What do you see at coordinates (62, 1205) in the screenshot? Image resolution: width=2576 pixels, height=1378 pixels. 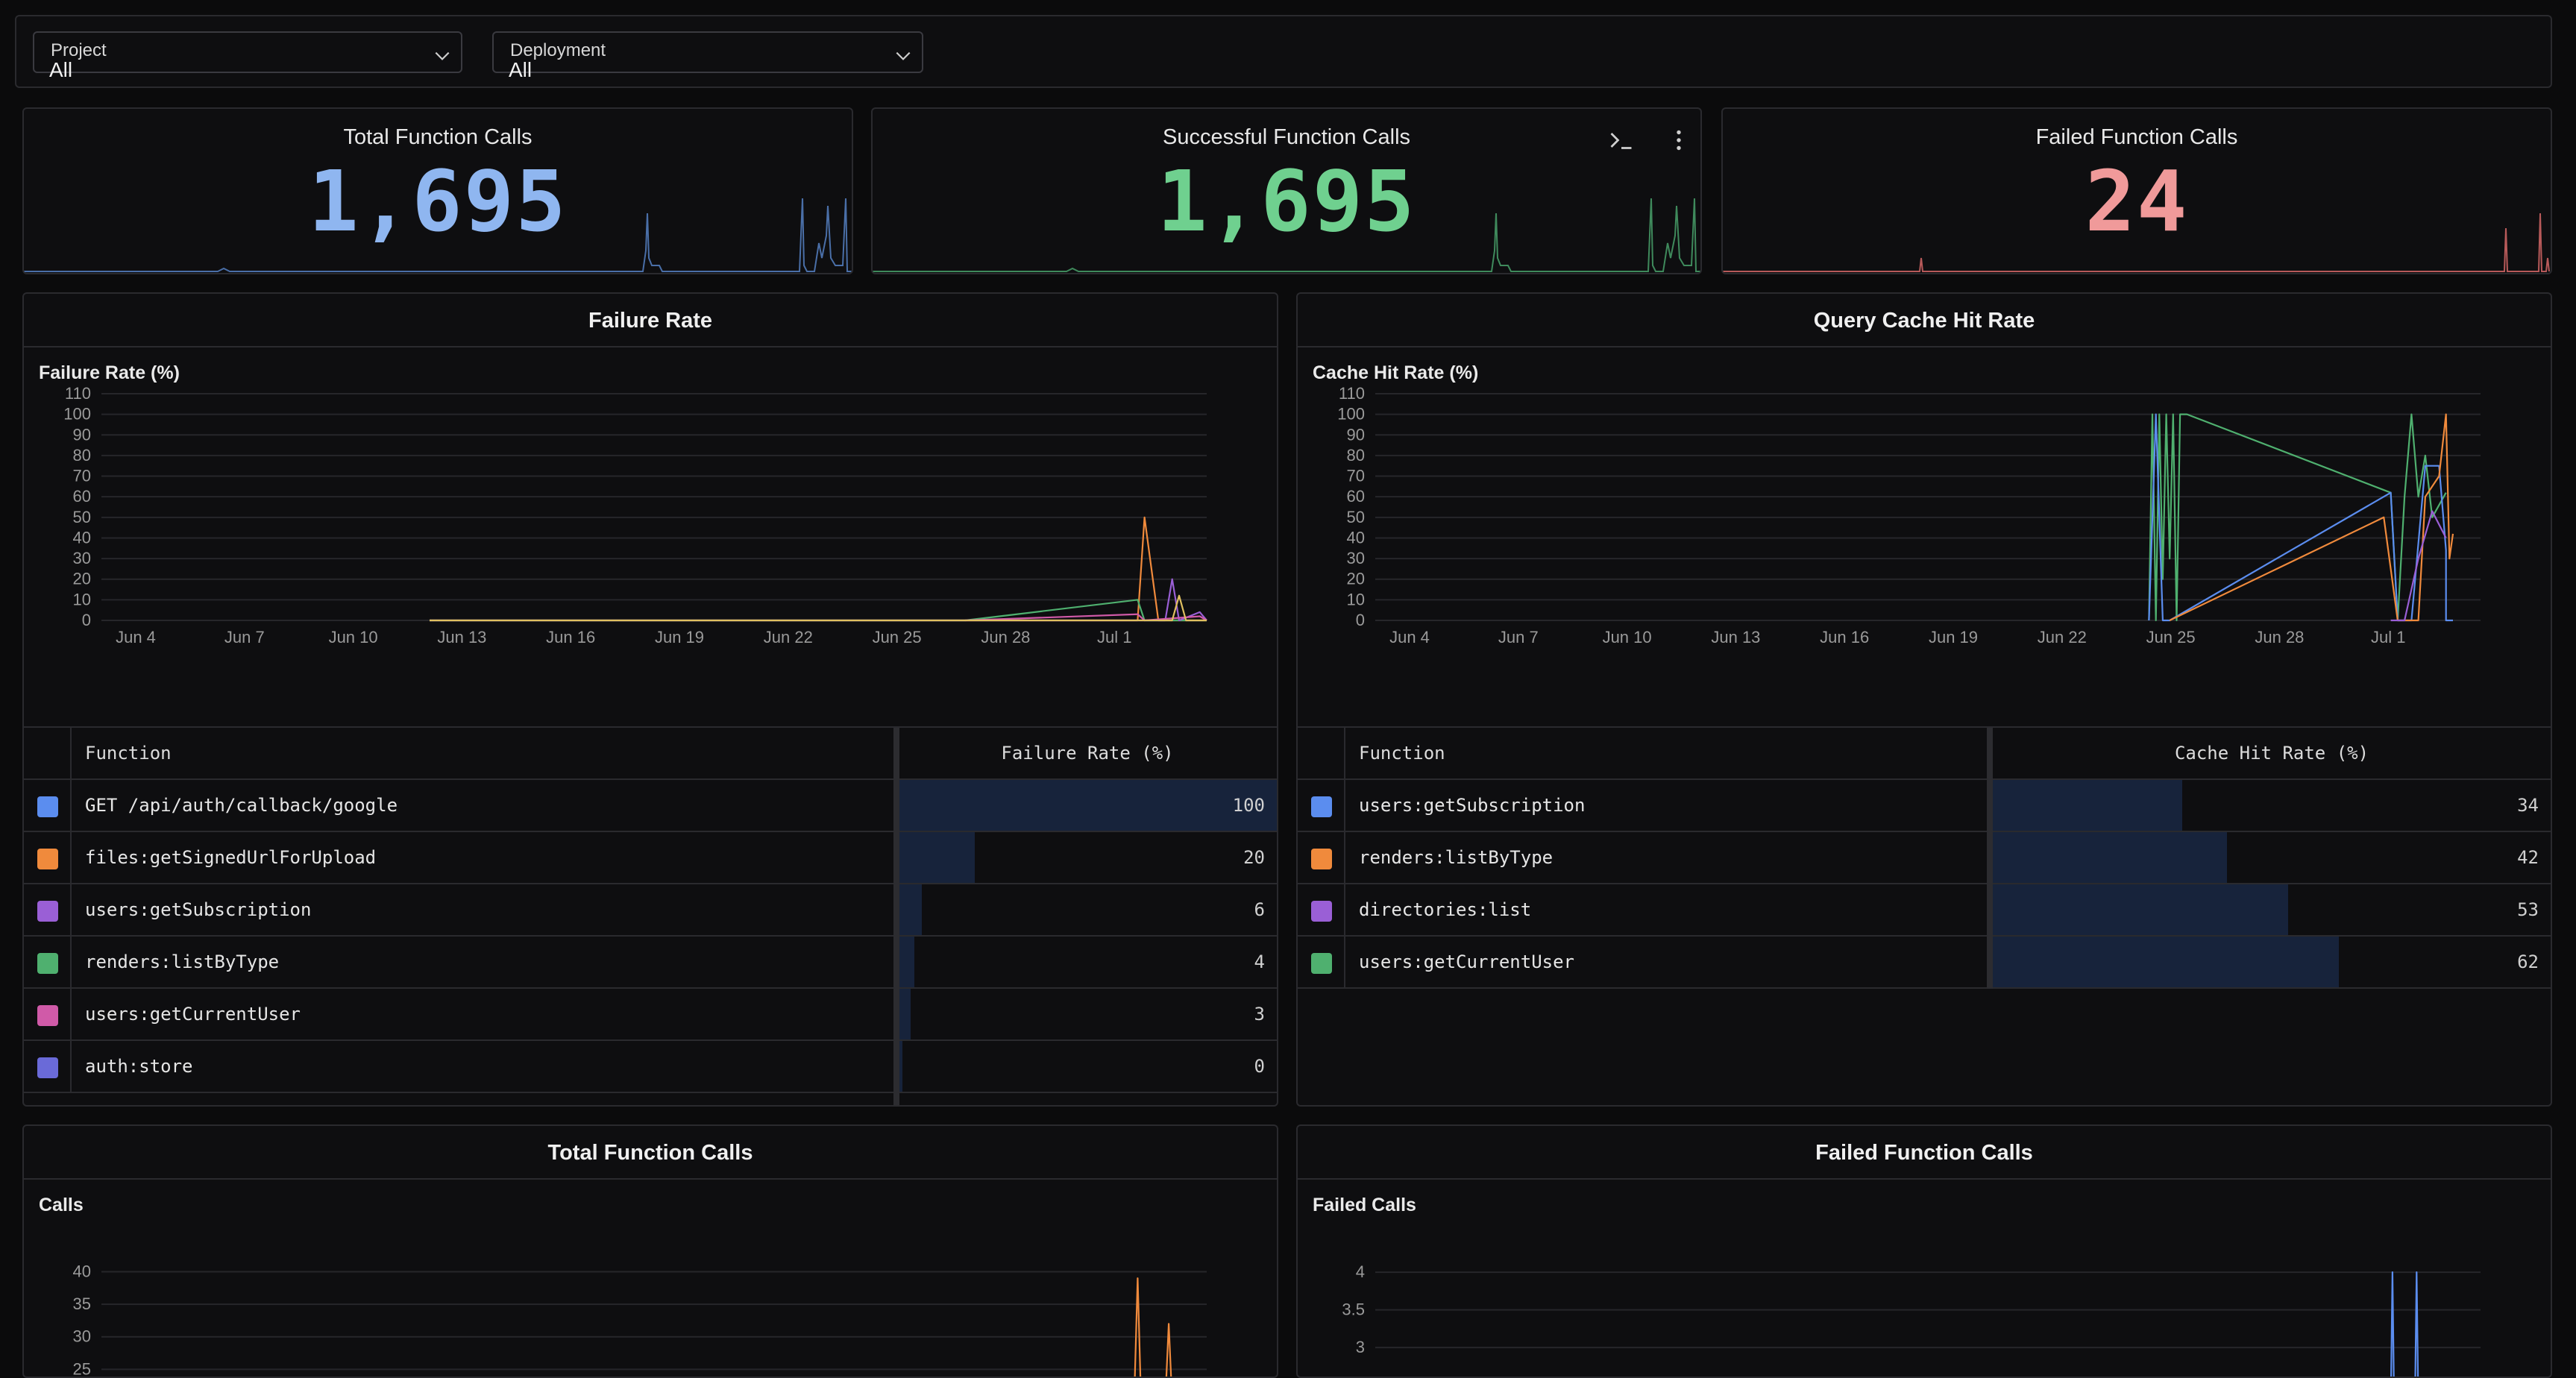 I see `chart-label: Calls` at bounding box center [62, 1205].